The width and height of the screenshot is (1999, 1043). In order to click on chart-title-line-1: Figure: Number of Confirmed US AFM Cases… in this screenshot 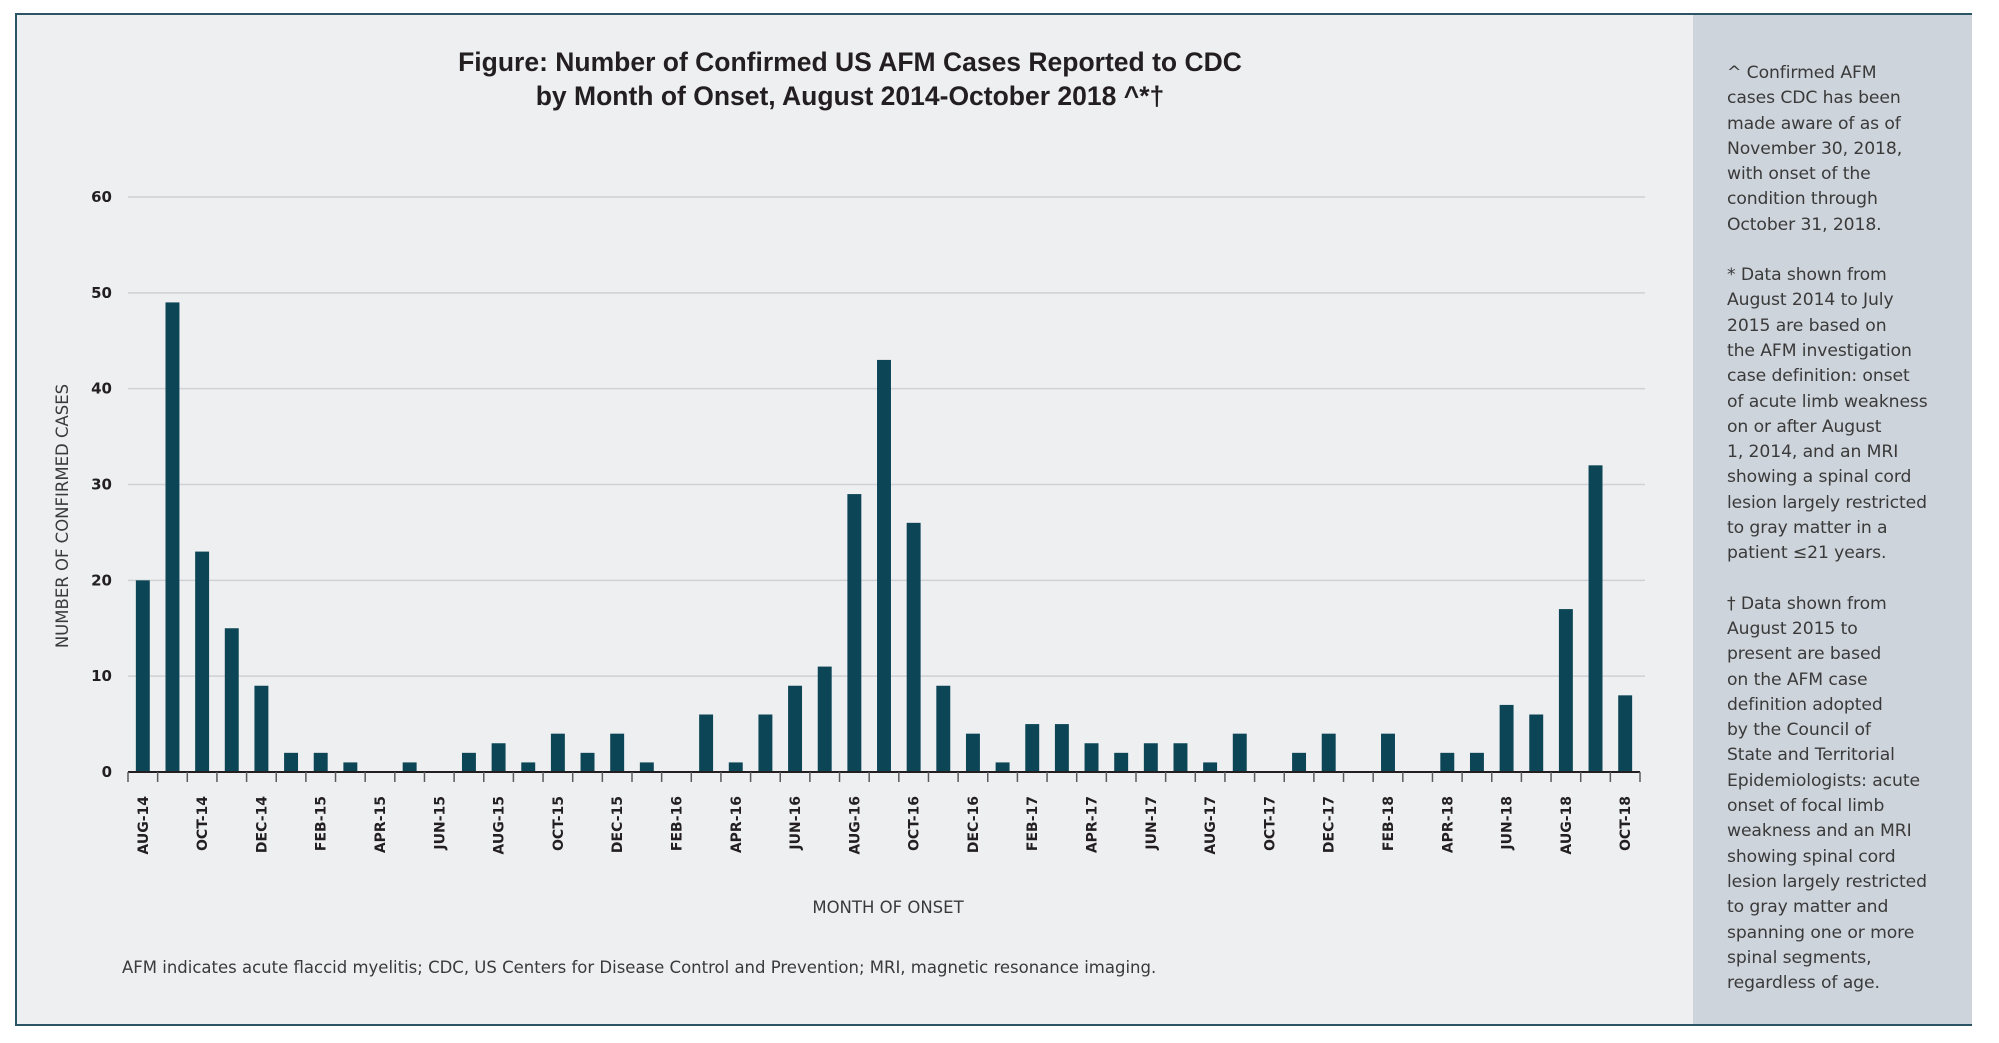, I will do `click(850, 62)`.